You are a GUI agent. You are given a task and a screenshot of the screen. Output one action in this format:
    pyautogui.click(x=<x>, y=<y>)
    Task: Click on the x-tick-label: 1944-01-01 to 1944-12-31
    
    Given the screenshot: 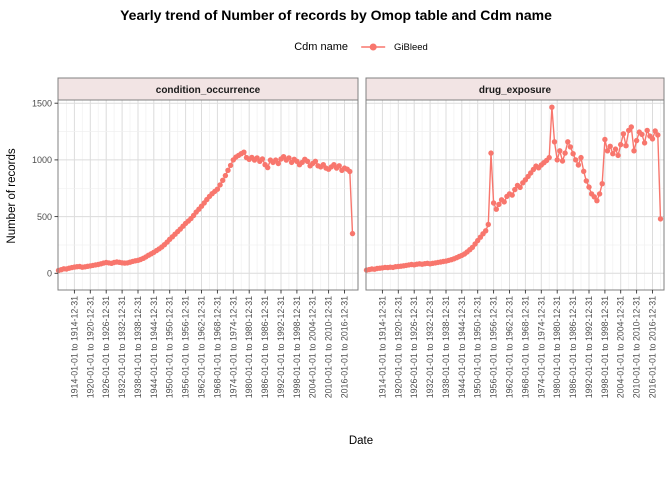 What is the action you would take?
    pyautogui.click(x=462, y=347)
    